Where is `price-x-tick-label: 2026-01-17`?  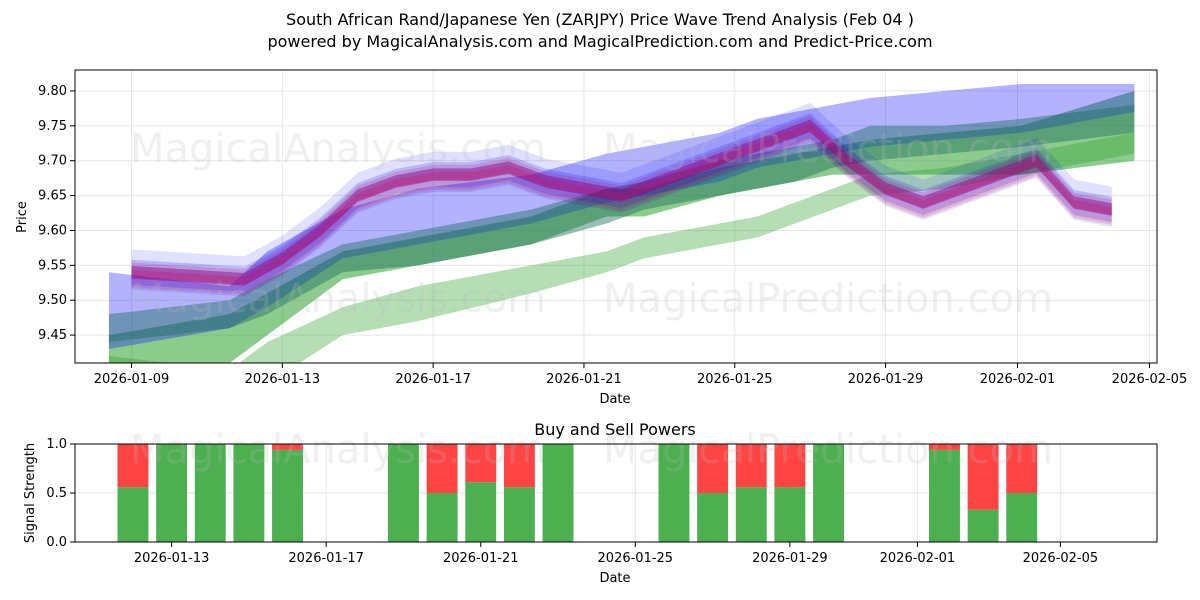
price-x-tick-label: 2026-01-17 is located at coordinates (433, 379).